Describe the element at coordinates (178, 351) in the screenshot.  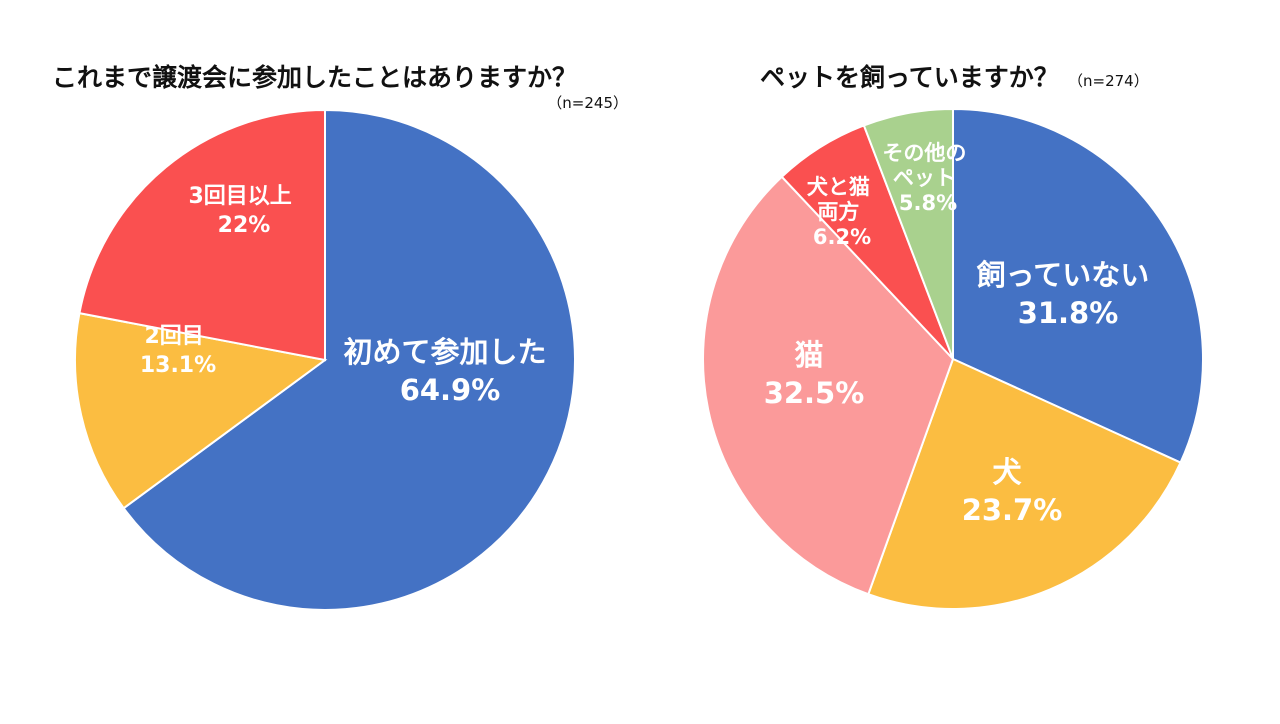
I see `chart-1-slice-label-second-time: 2回目 13.1%` at that location.